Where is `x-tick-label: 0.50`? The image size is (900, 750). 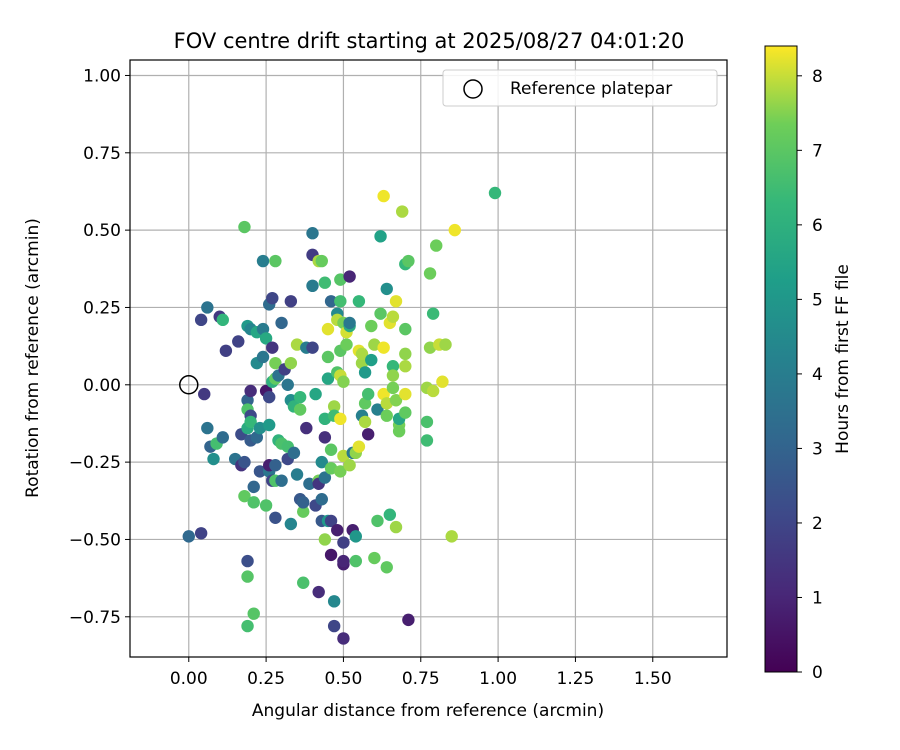 x-tick-label: 0.50 is located at coordinates (344, 679).